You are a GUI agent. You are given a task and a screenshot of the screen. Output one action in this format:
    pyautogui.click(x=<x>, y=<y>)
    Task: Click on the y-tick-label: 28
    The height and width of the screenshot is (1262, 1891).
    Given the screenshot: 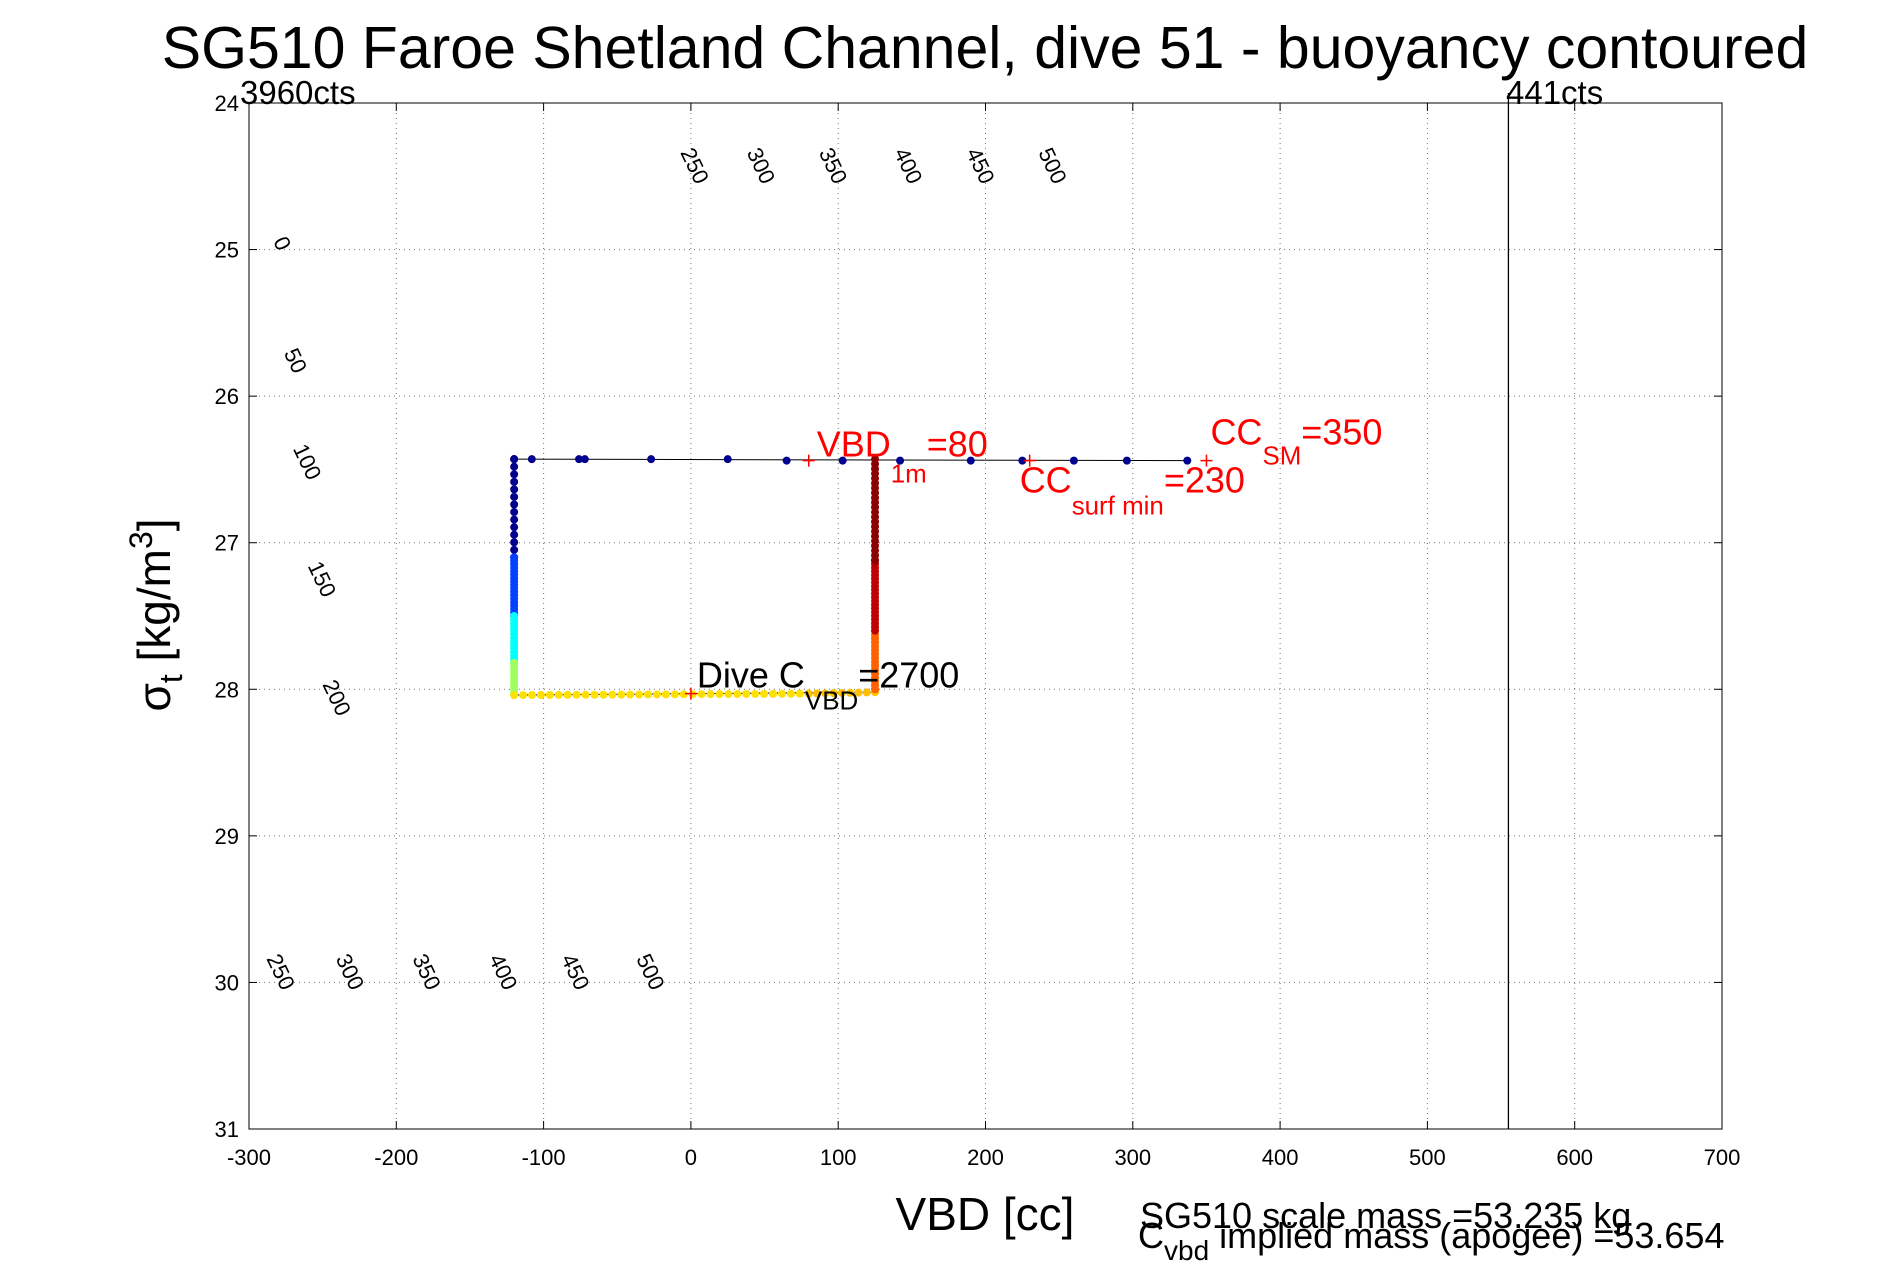 What is the action you would take?
    pyautogui.click(x=227, y=689)
    